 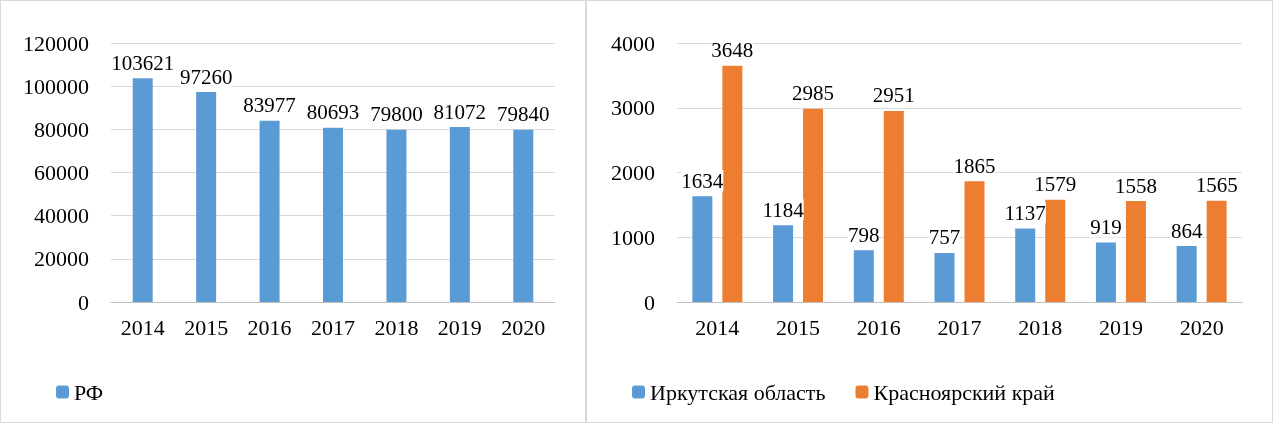 I want to click on legend-label: Иркутская область, so click(x=738, y=392).